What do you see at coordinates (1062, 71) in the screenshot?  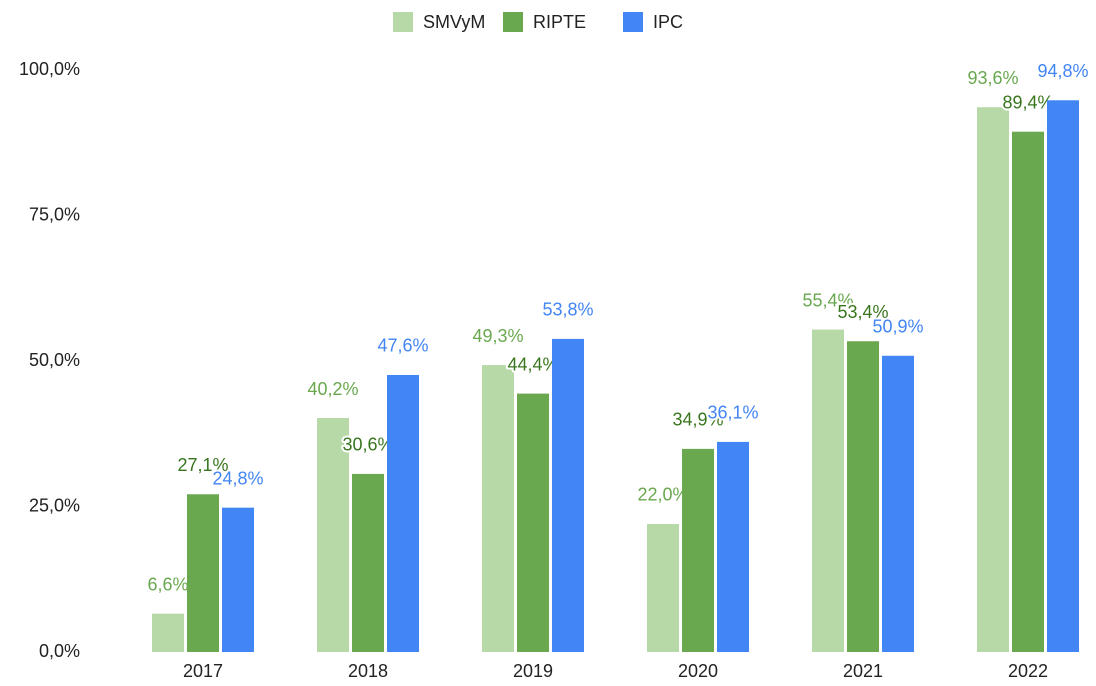 I see `data-label: 94,8%` at bounding box center [1062, 71].